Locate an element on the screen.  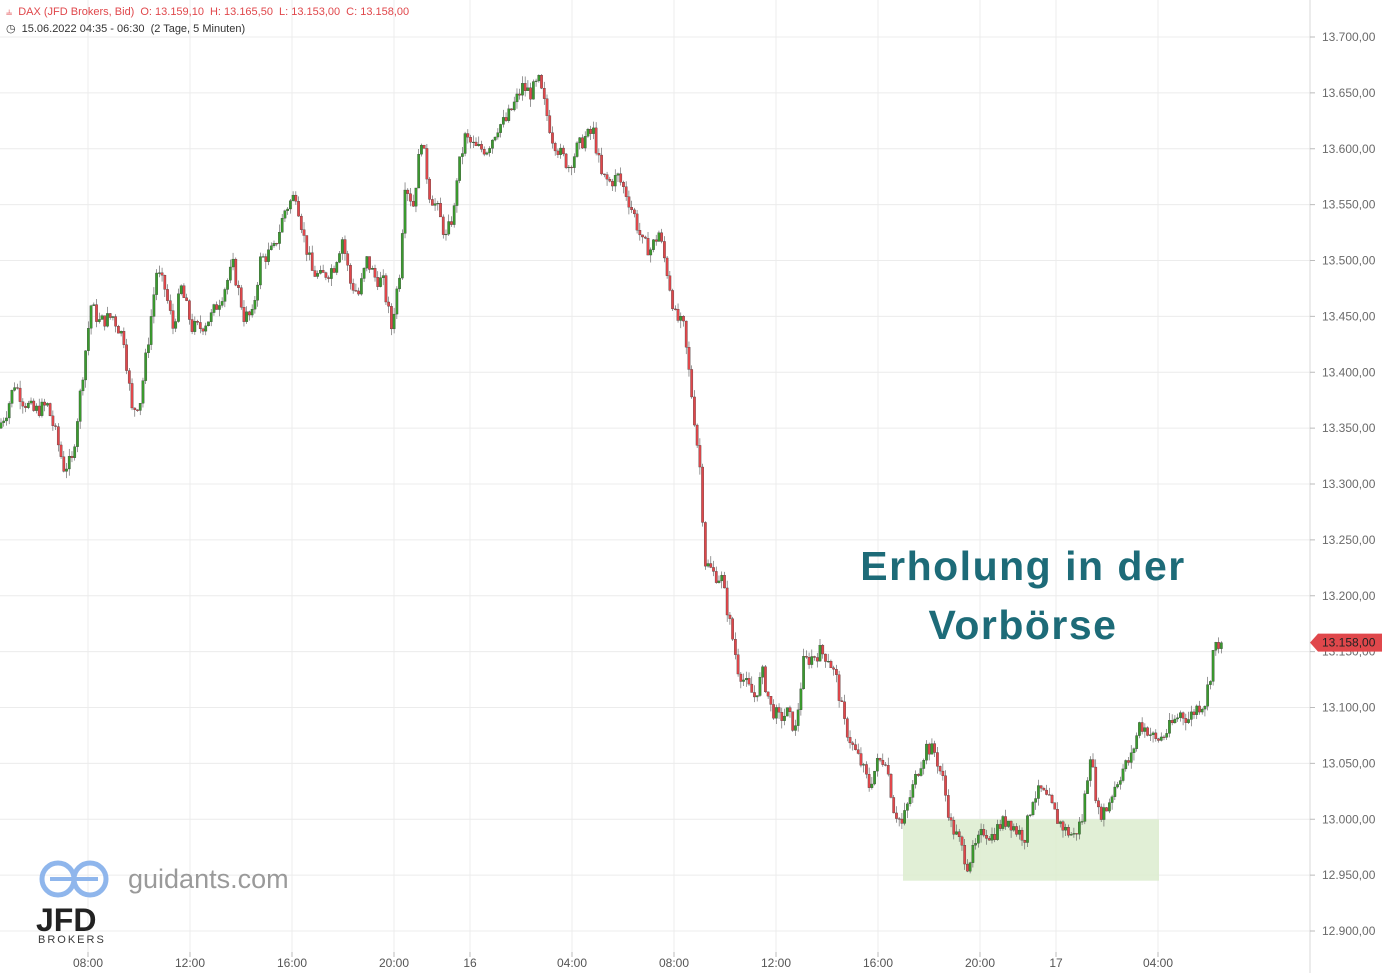
x-tick-label: 12:00 is located at coordinates (776, 963).